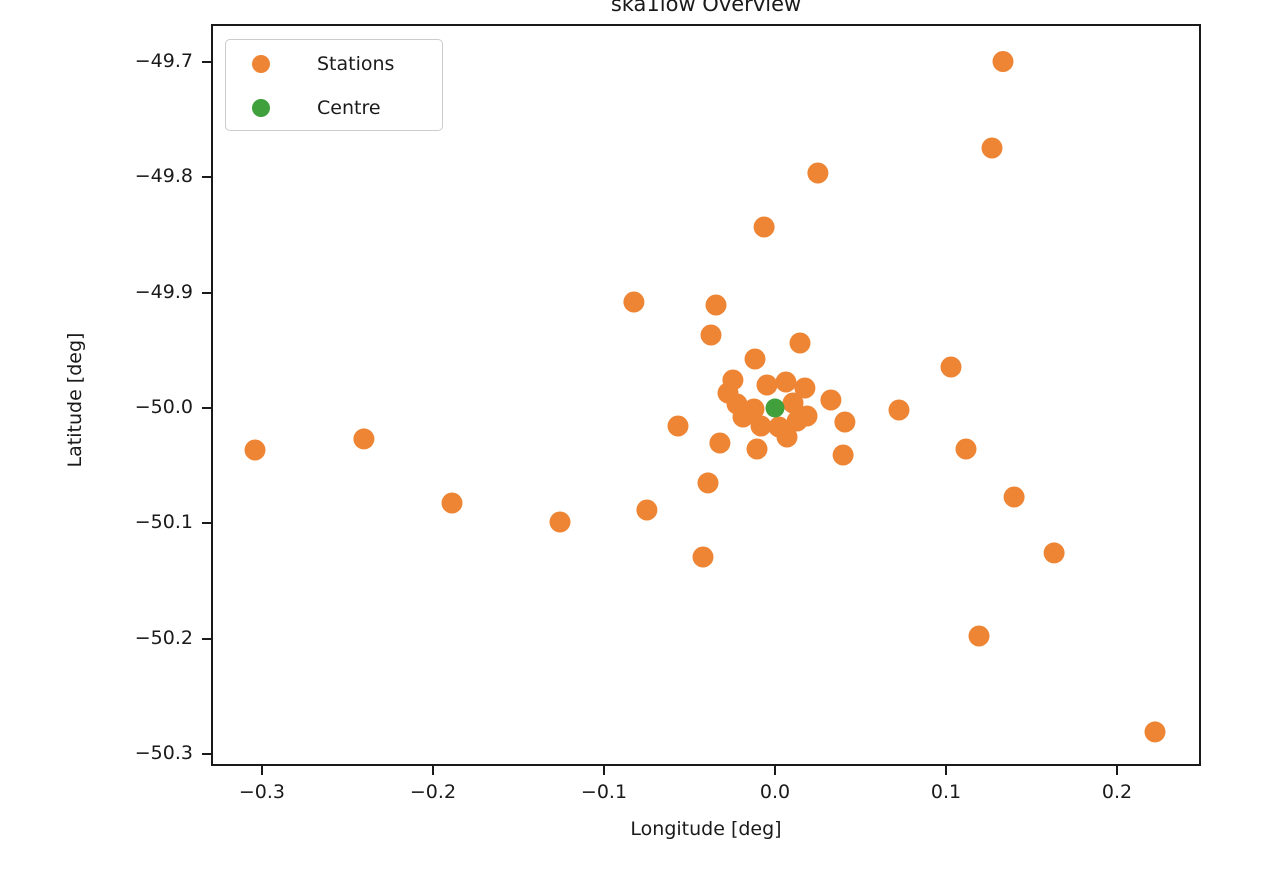 This screenshot has height=892, width=1264. What do you see at coordinates (604, 792) in the screenshot?
I see `x-tick-label: −0.1` at bounding box center [604, 792].